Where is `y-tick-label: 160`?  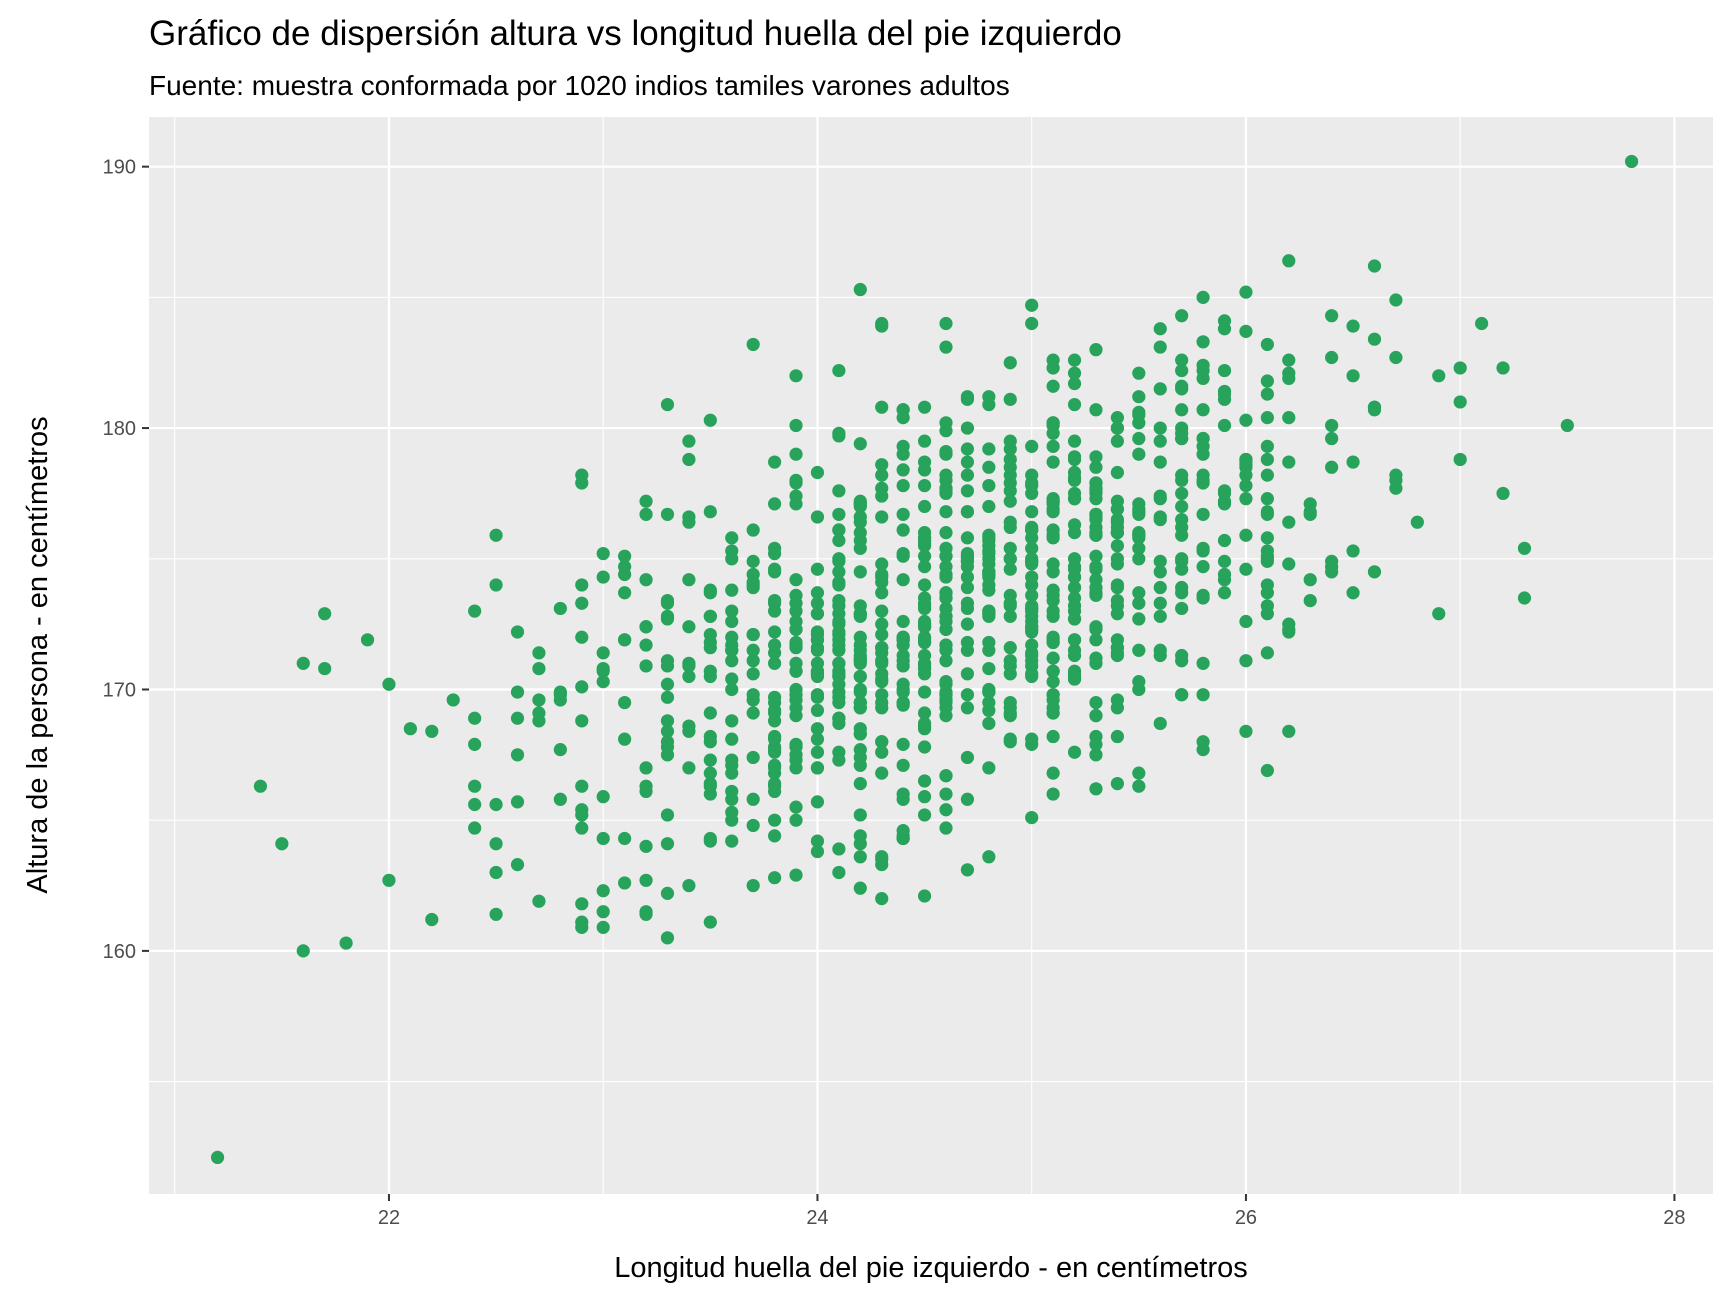
y-tick-label: 160 is located at coordinates (119, 952).